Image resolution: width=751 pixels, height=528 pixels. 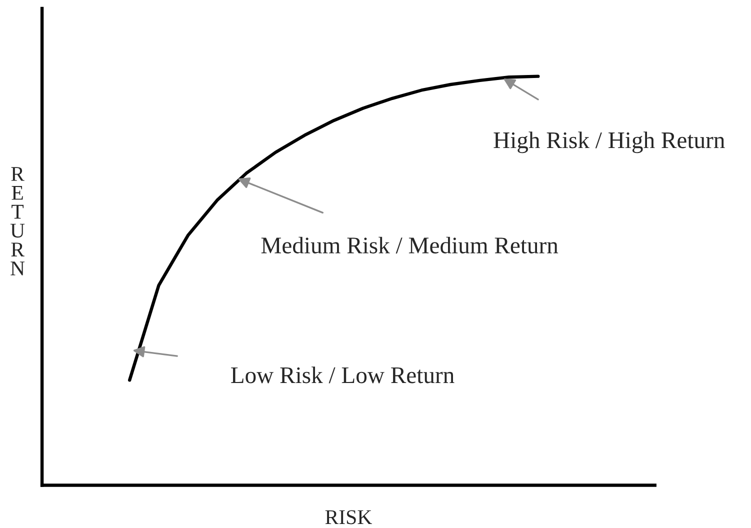 I want to click on annotation: Medium Risk / Medium Return, so click(x=409, y=245).